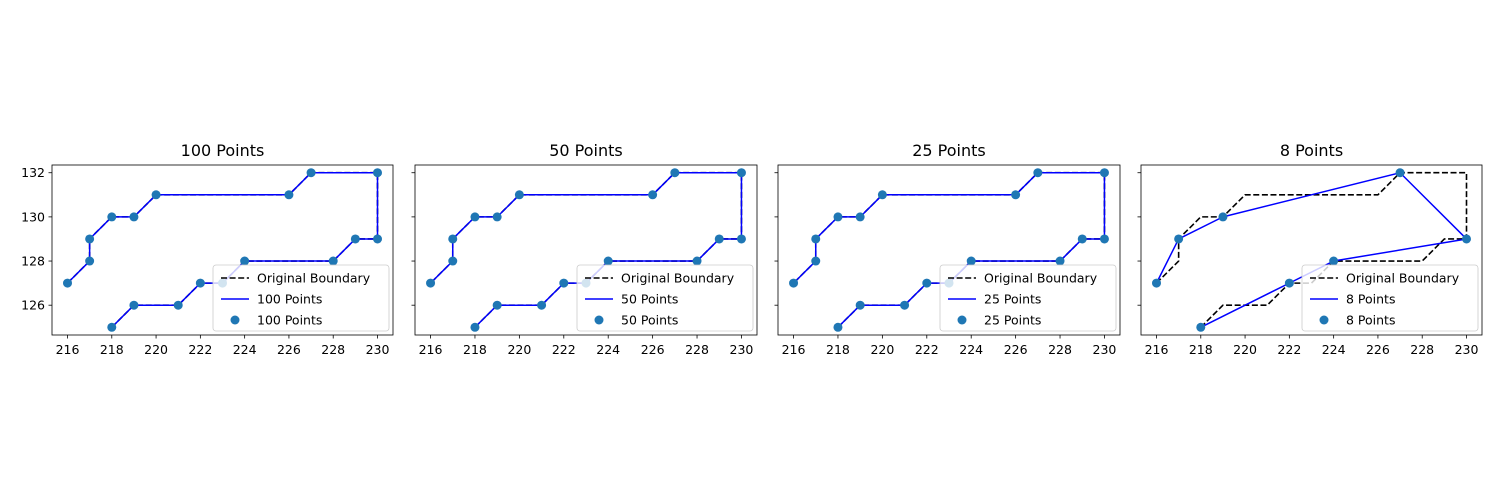  I want to click on legend: Original Boundary 25 Points 25 Points, so click(1028, 298).